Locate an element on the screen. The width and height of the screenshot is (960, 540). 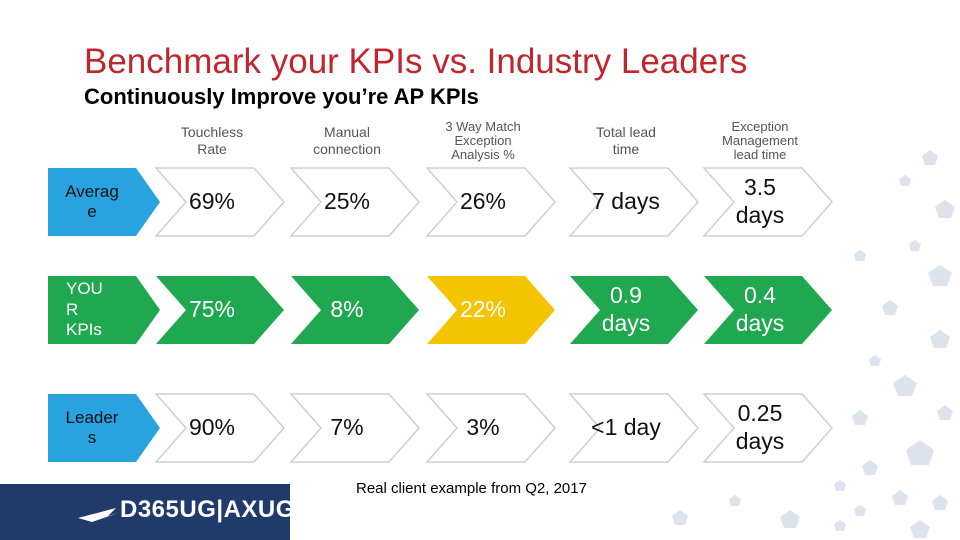
kpi-value-line: 0.4 is located at coordinates (760, 295).